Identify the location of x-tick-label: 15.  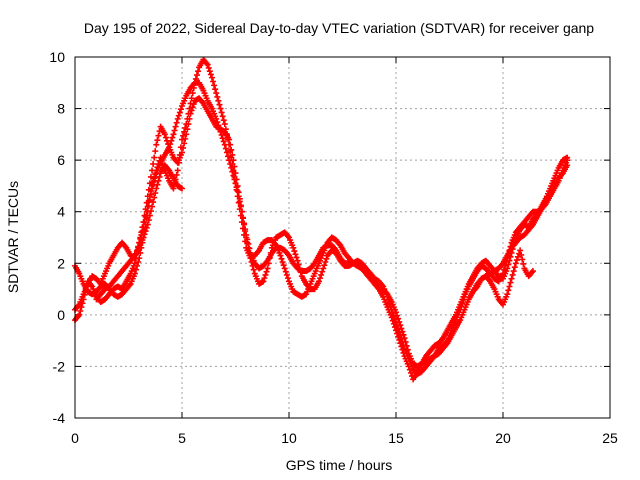
(396, 438).